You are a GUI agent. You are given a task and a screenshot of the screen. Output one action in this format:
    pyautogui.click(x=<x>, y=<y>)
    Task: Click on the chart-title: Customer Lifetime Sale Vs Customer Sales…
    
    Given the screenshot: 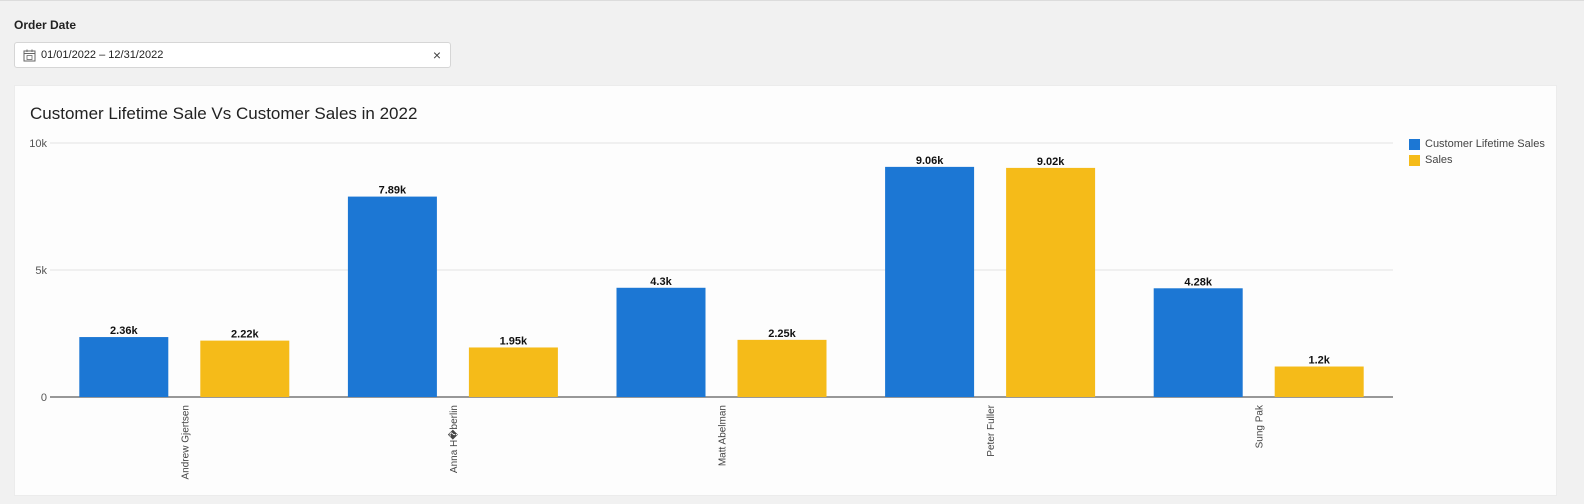 What is the action you would take?
    pyautogui.click(x=224, y=113)
    